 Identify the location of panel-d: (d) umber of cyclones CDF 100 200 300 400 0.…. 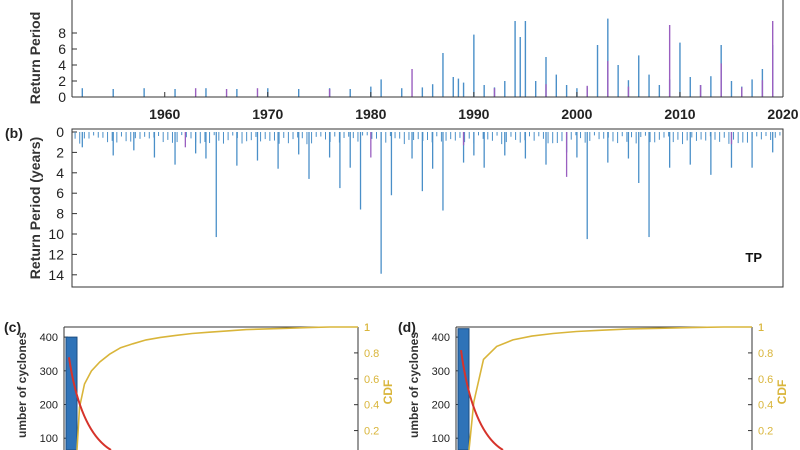
(593, 384).